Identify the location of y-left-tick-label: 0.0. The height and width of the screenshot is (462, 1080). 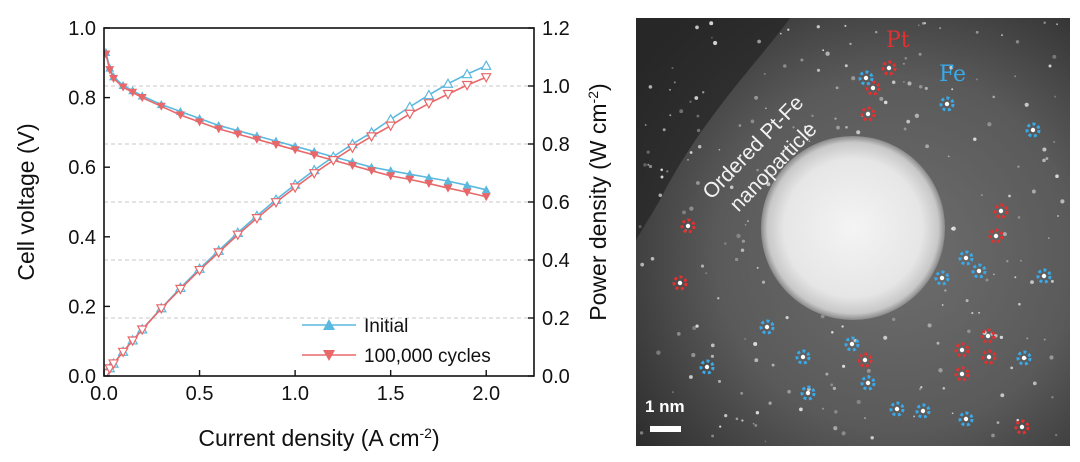
(82, 377).